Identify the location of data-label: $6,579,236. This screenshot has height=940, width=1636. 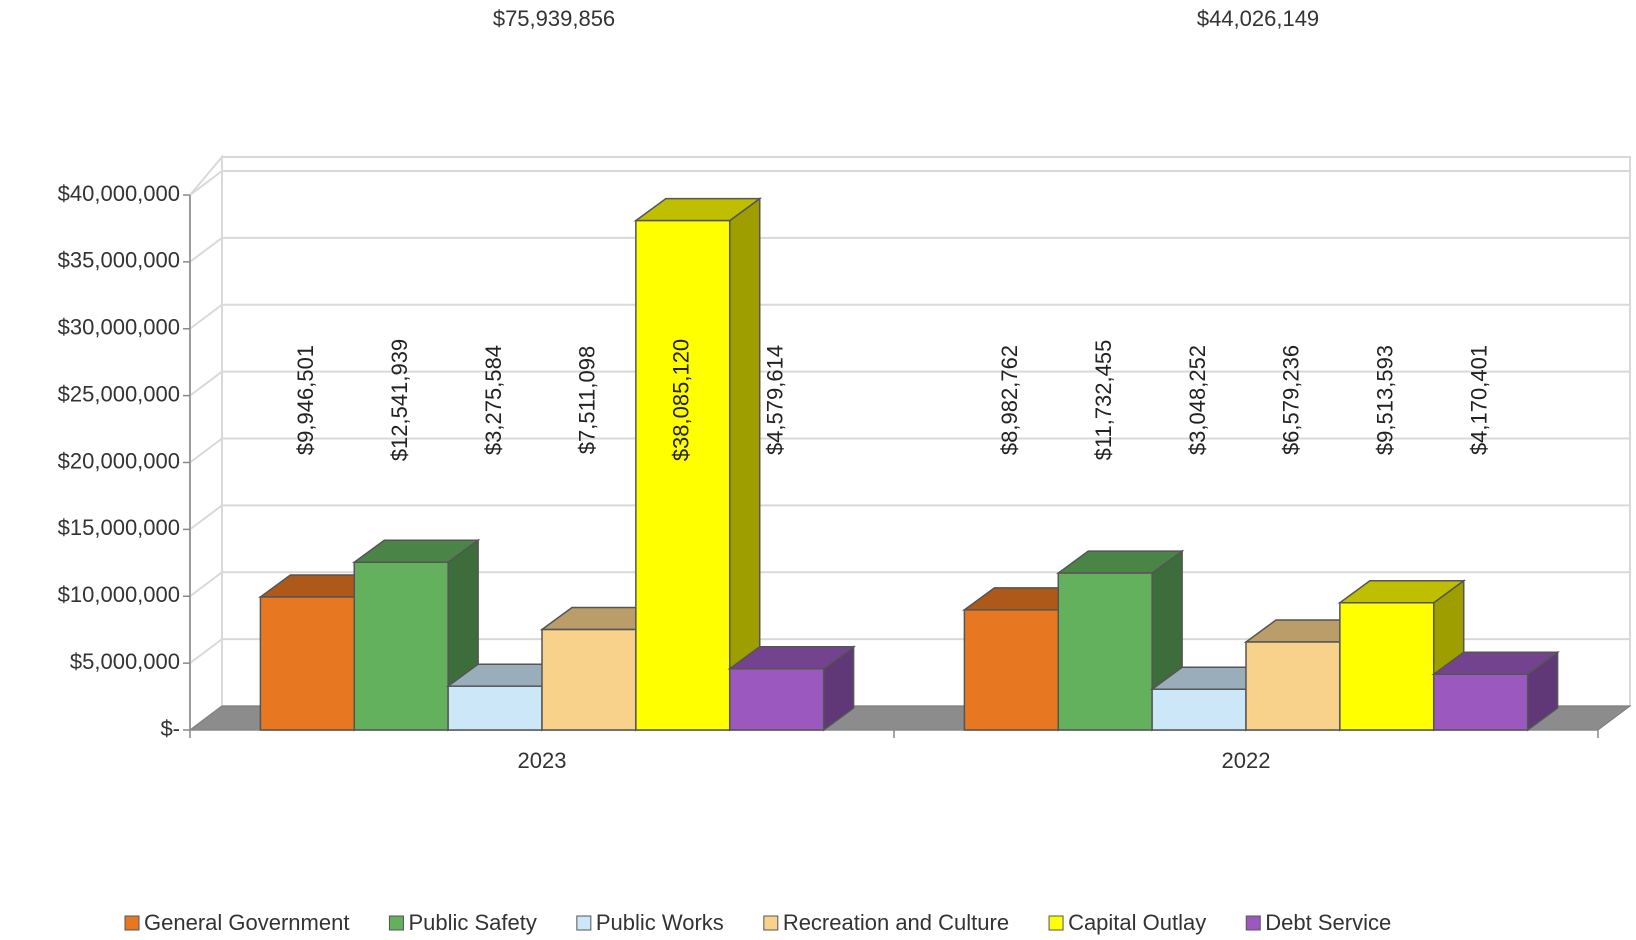
(1291, 400).